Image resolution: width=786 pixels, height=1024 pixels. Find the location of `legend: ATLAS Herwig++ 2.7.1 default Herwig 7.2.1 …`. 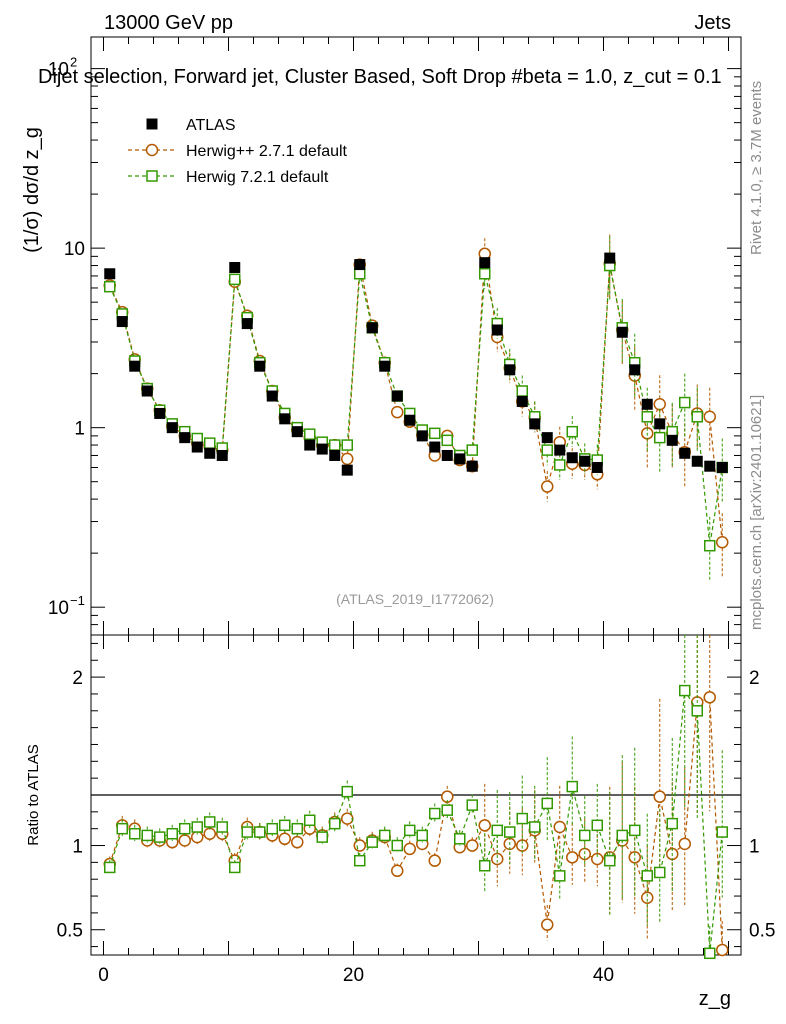

legend: ATLAS Herwig++ 2.7.1 default Herwig 7.2.1 … is located at coordinates (238, 151).